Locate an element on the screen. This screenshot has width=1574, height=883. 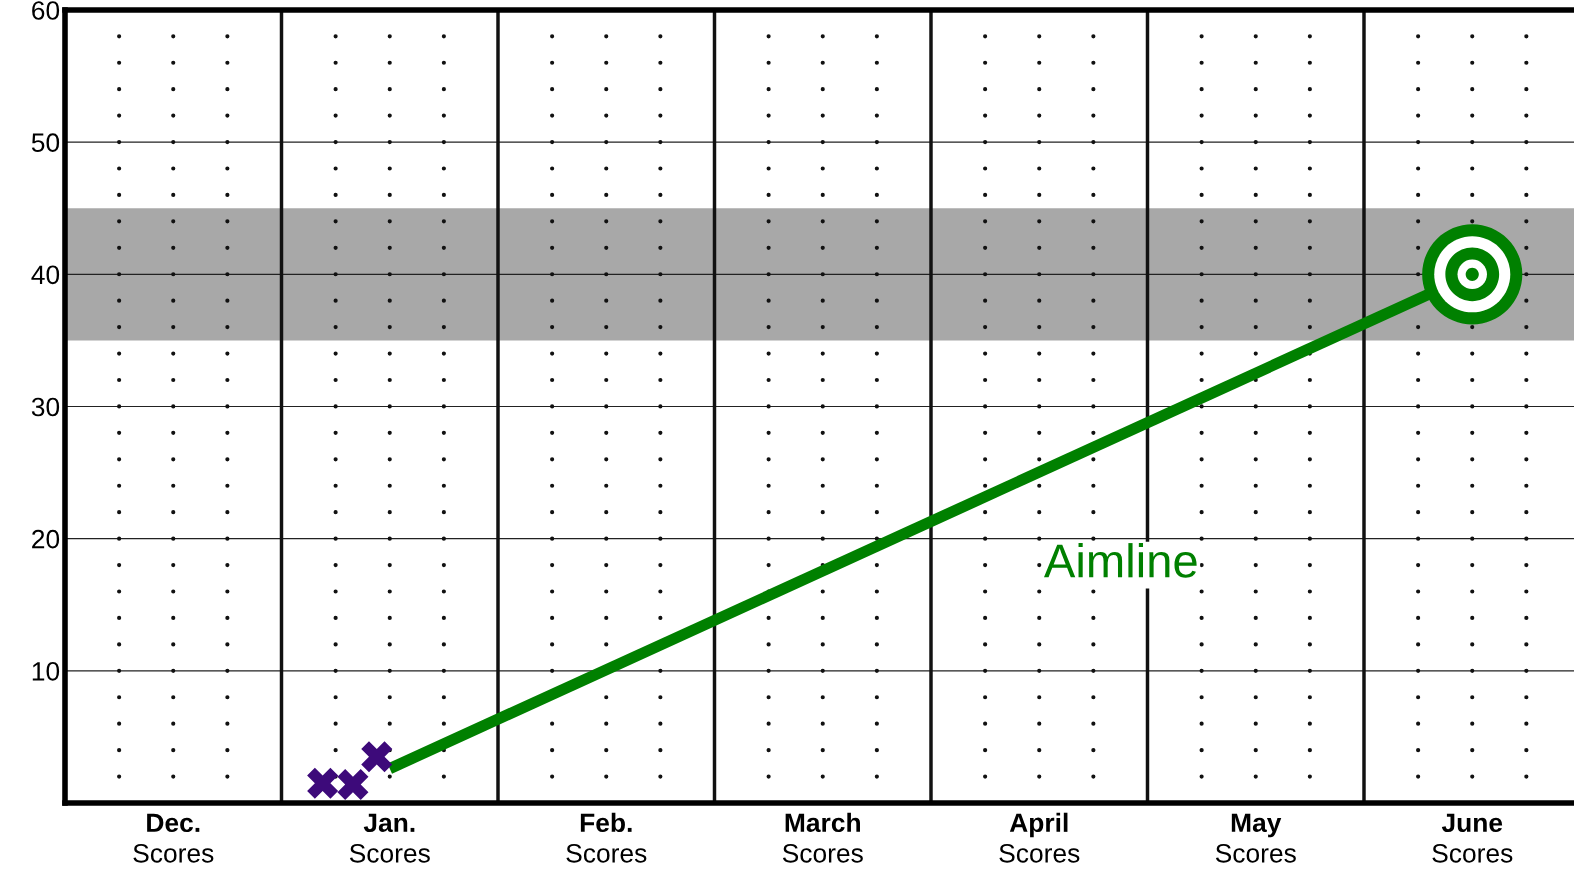
y-tick-label: 40 is located at coordinates (45, 275).